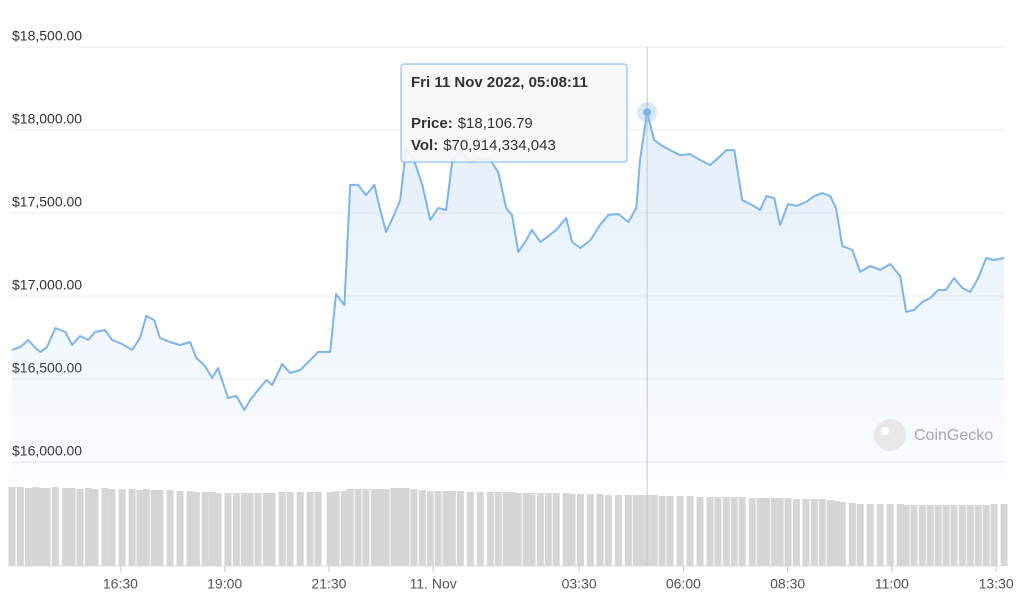 The width and height of the screenshot is (1024, 606). I want to click on tooltip-price: Price: $18,106.79, so click(472, 123).